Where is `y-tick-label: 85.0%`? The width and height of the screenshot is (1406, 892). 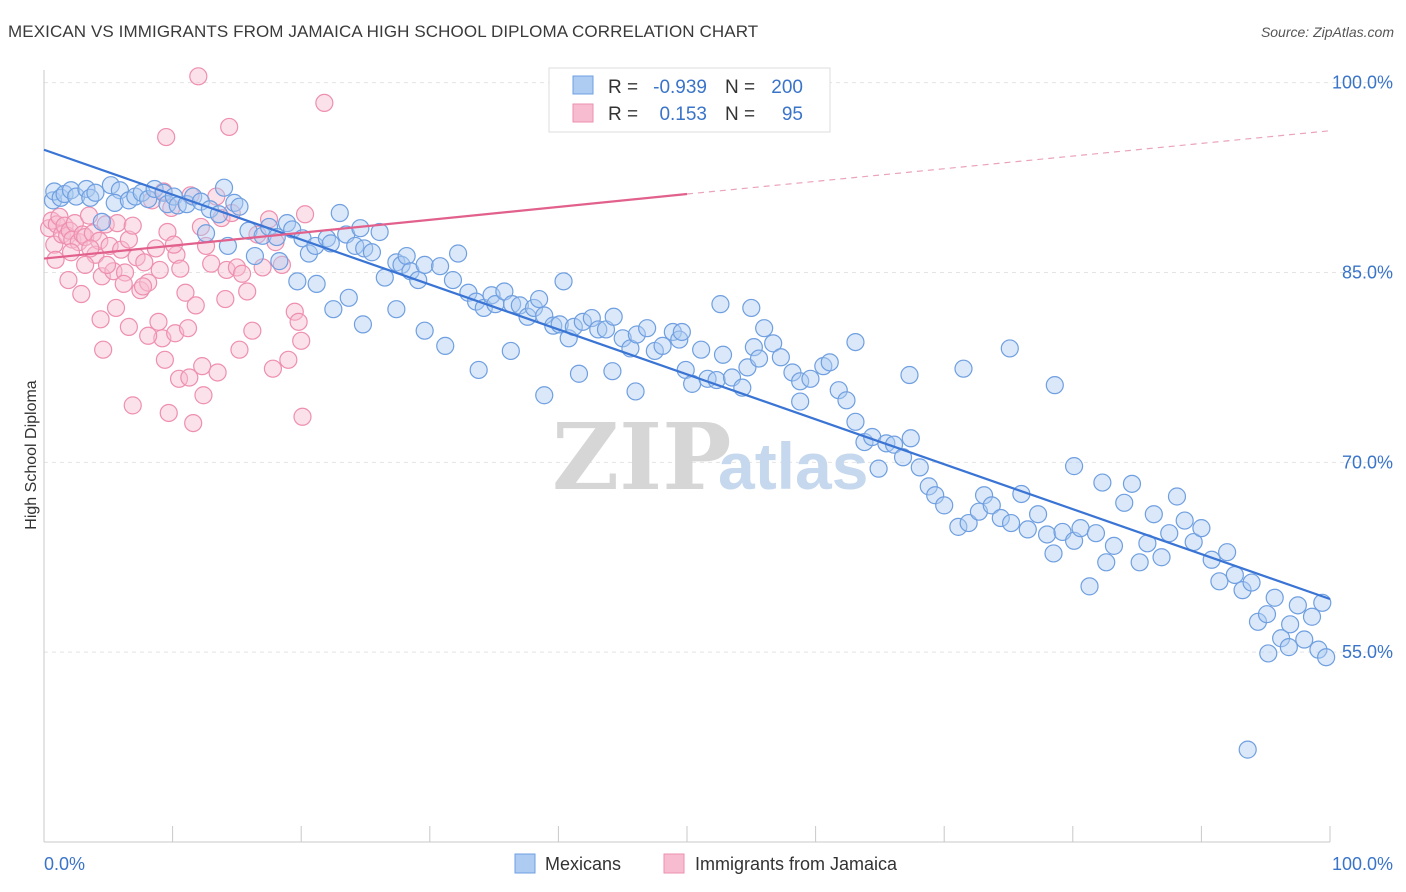 y-tick-label: 85.0% is located at coordinates (1367, 272).